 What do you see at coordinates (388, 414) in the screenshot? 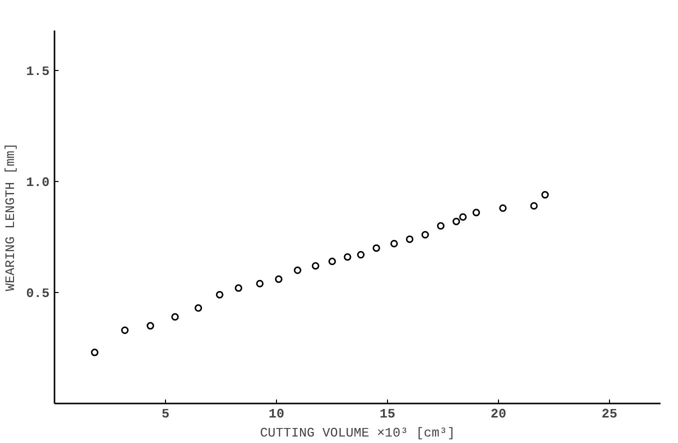
I see `x-tick-label: 15` at bounding box center [388, 414].